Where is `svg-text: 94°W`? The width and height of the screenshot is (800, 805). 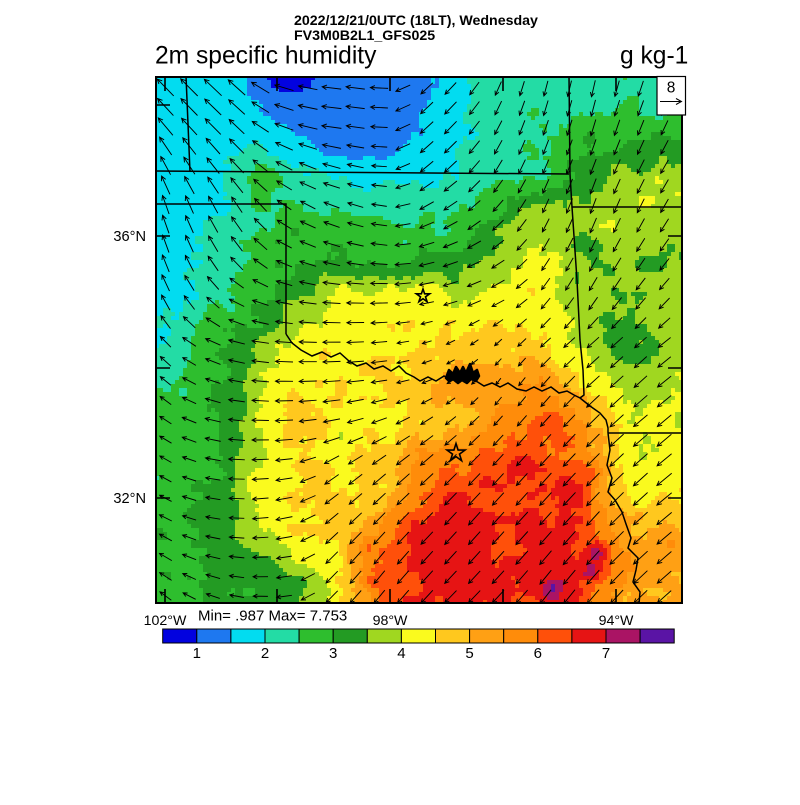
svg-text: 94°W is located at coordinates (616, 621).